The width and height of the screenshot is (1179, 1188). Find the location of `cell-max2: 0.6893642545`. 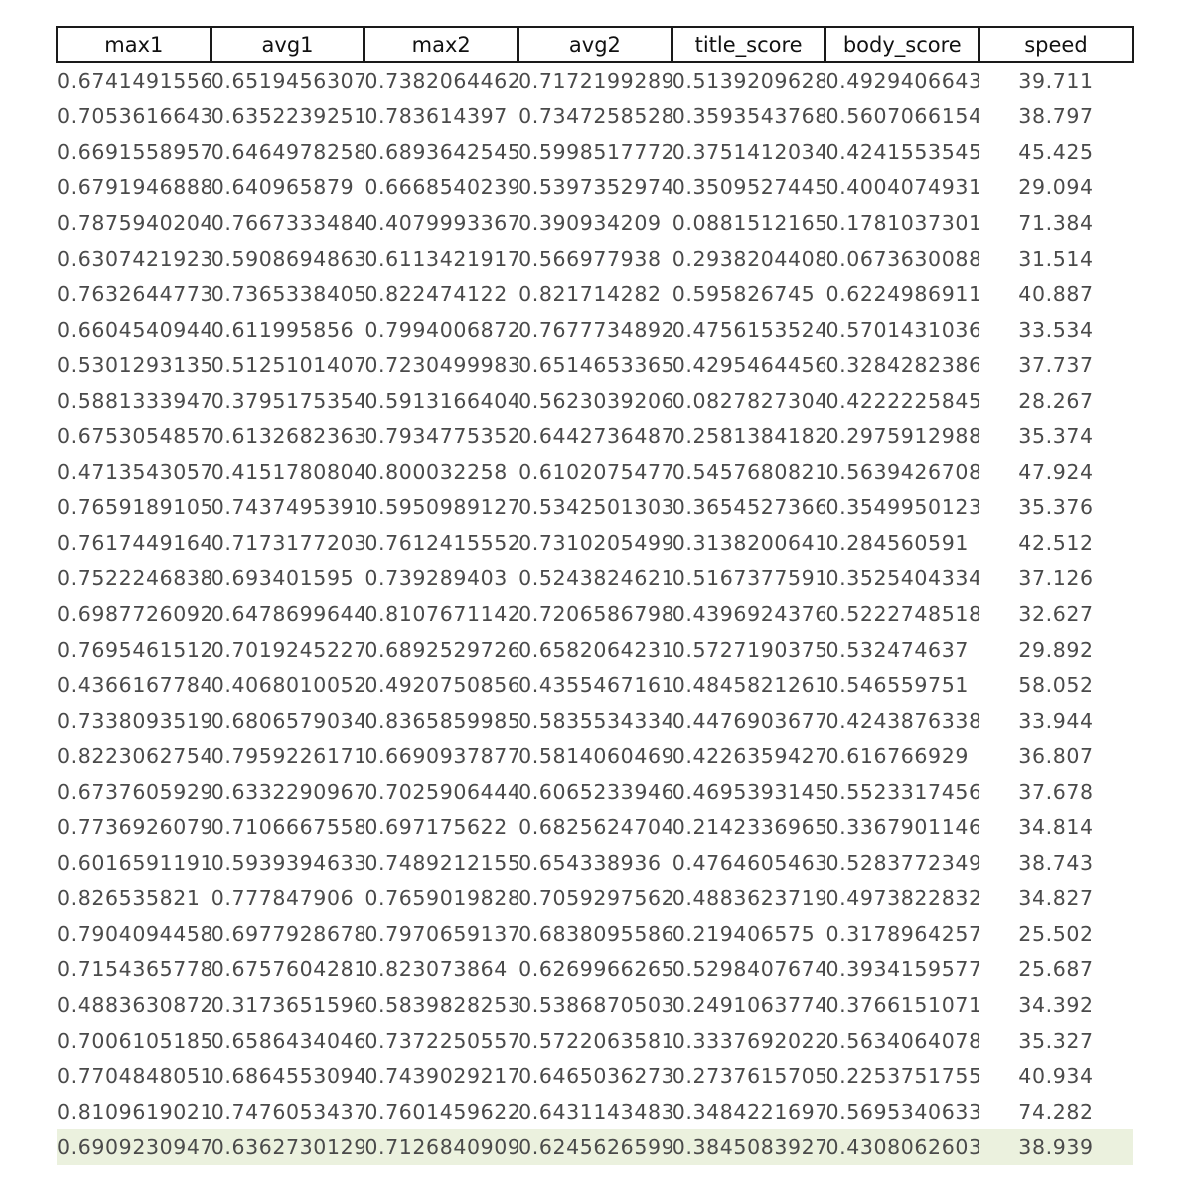

cell-max2: 0.6893642545 is located at coordinates (441, 151).